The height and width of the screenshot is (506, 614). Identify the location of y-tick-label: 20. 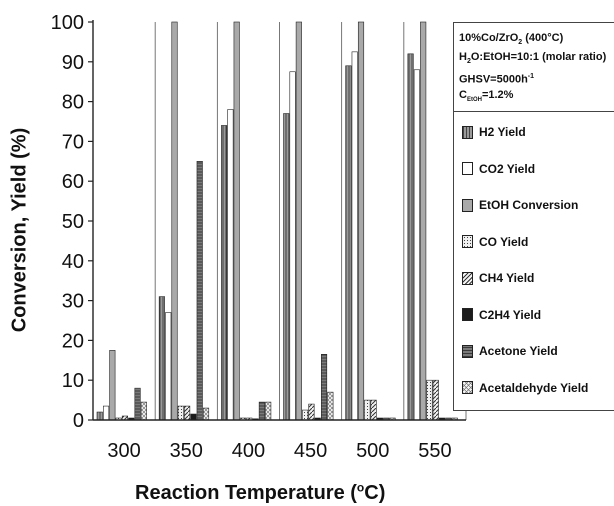
(73, 341).